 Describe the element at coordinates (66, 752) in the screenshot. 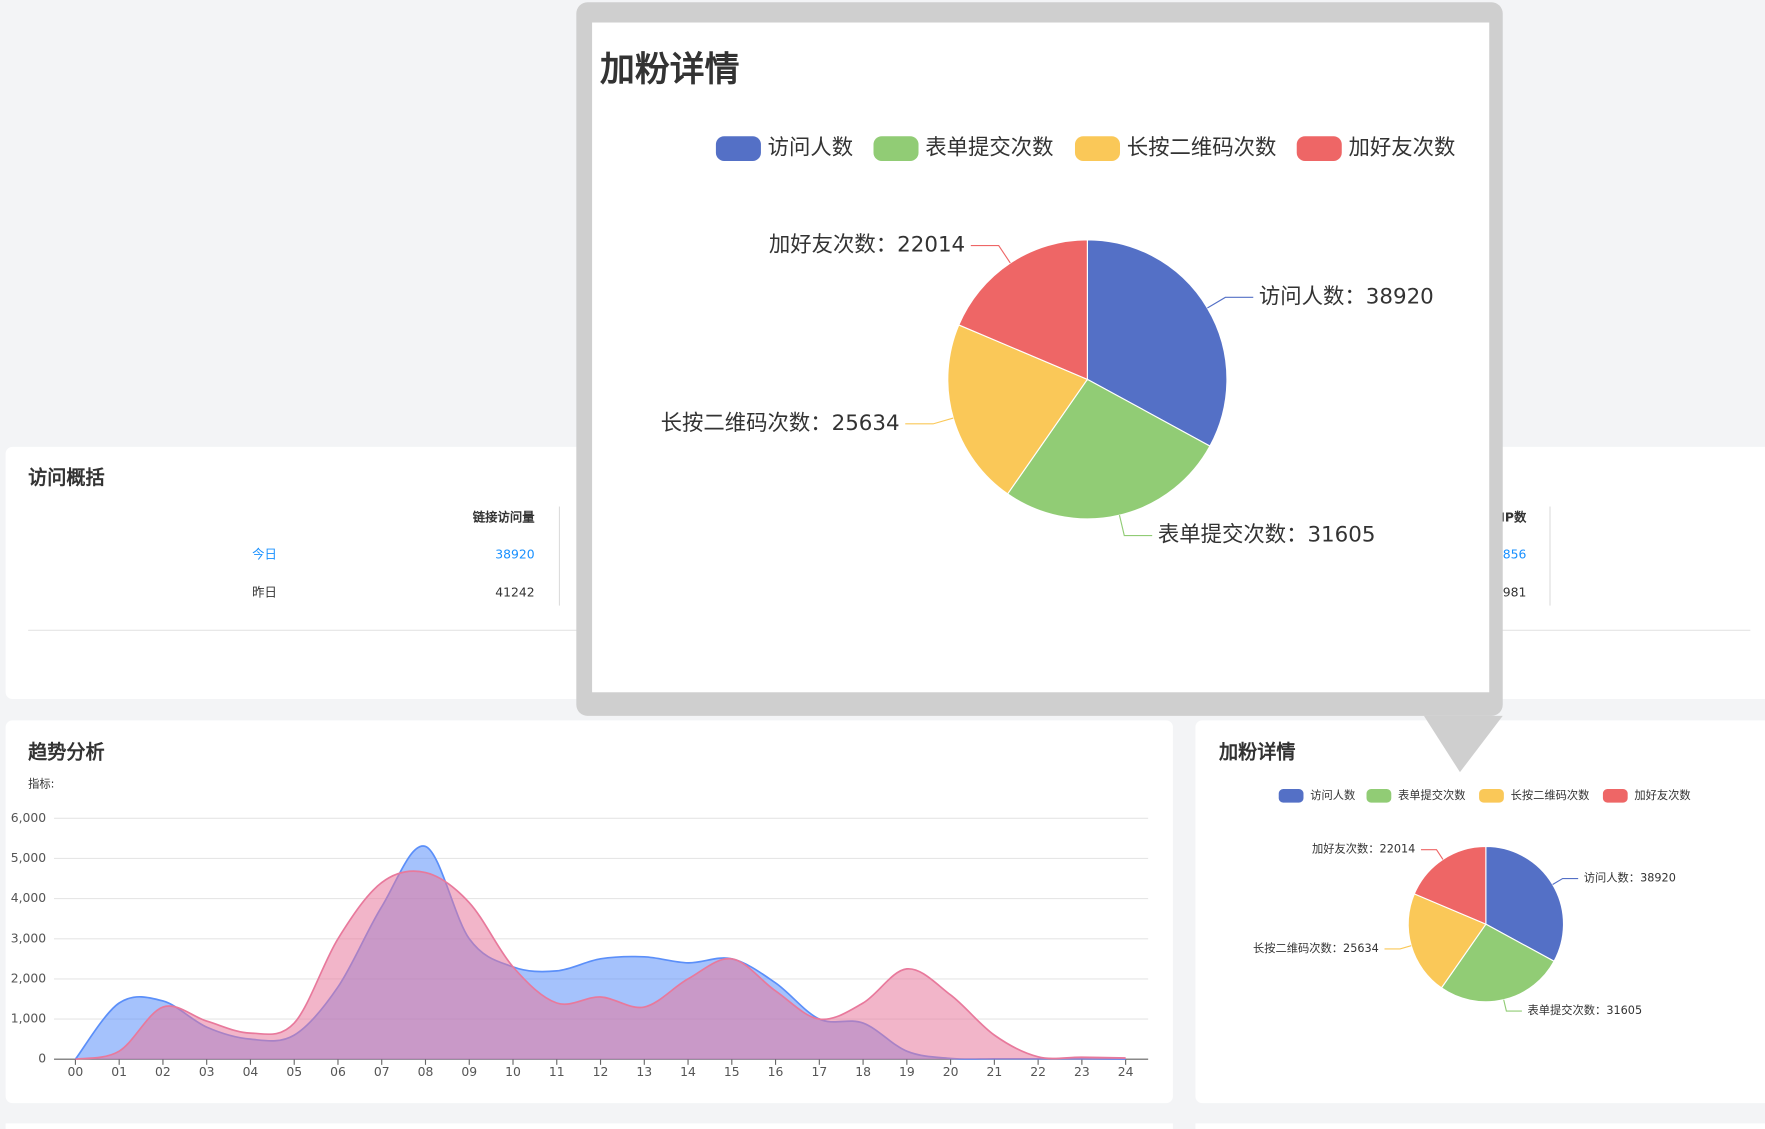

I see `trend-title: 趋势分析` at that location.